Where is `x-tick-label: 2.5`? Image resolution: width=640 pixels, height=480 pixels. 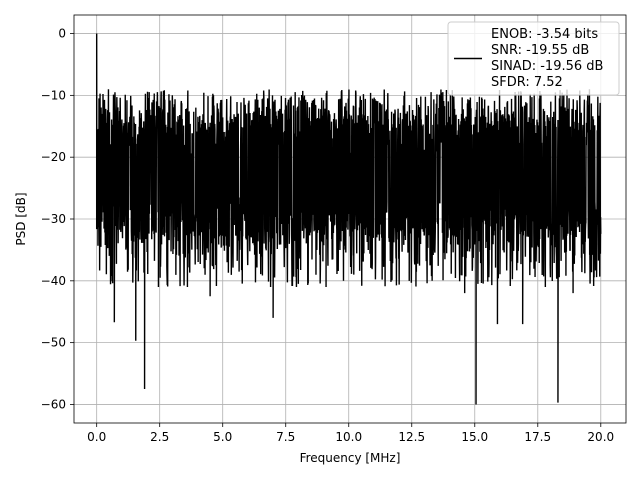 x-tick-label: 2.5 is located at coordinates (159, 437).